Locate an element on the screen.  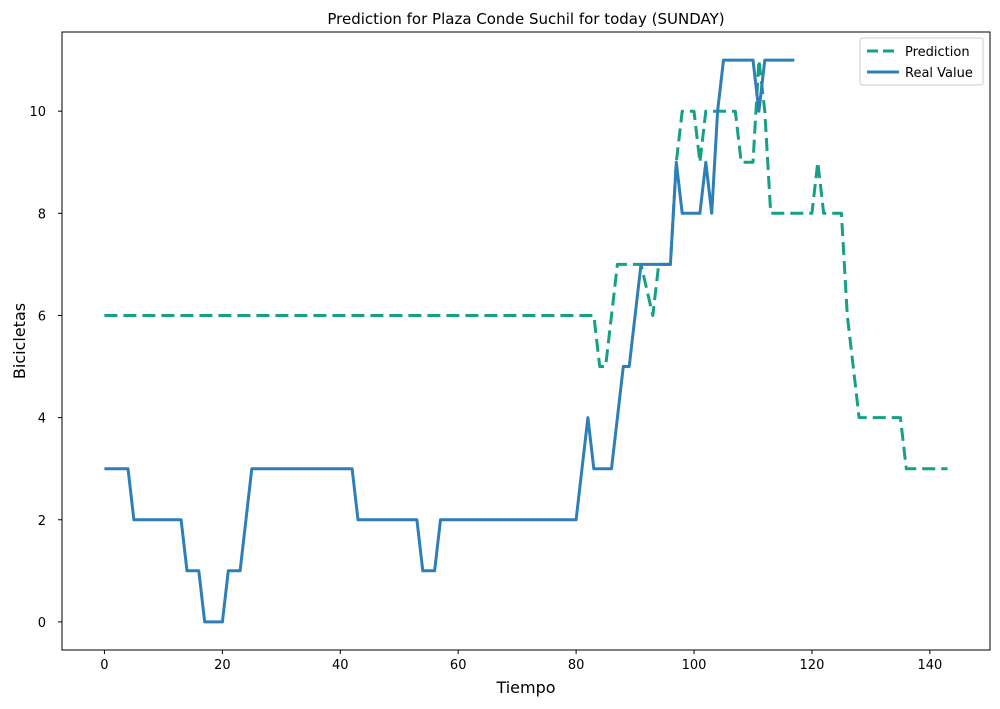
legend: Prediction Real Value is located at coordinates (921, 61).